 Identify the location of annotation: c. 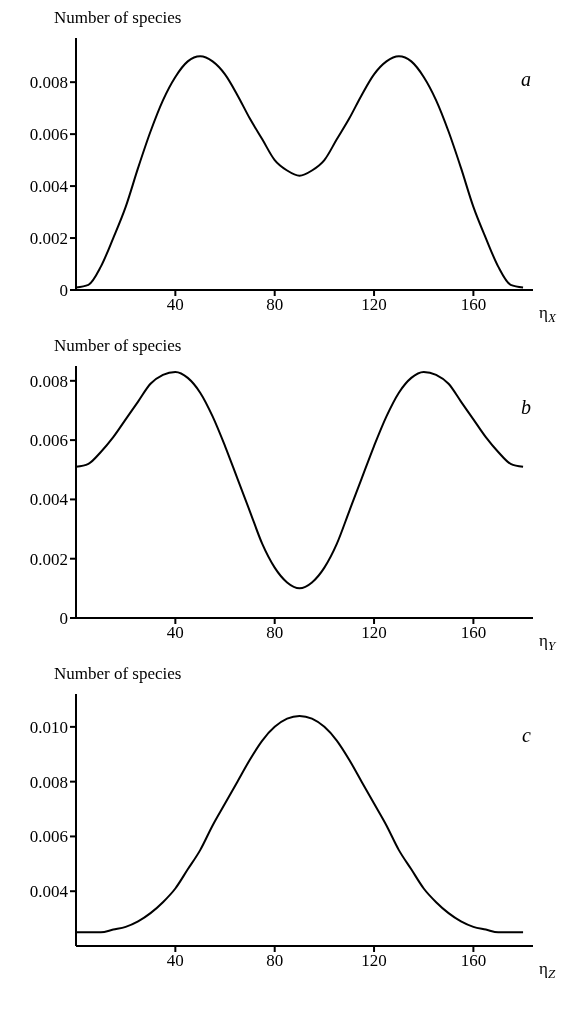
(526, 735).